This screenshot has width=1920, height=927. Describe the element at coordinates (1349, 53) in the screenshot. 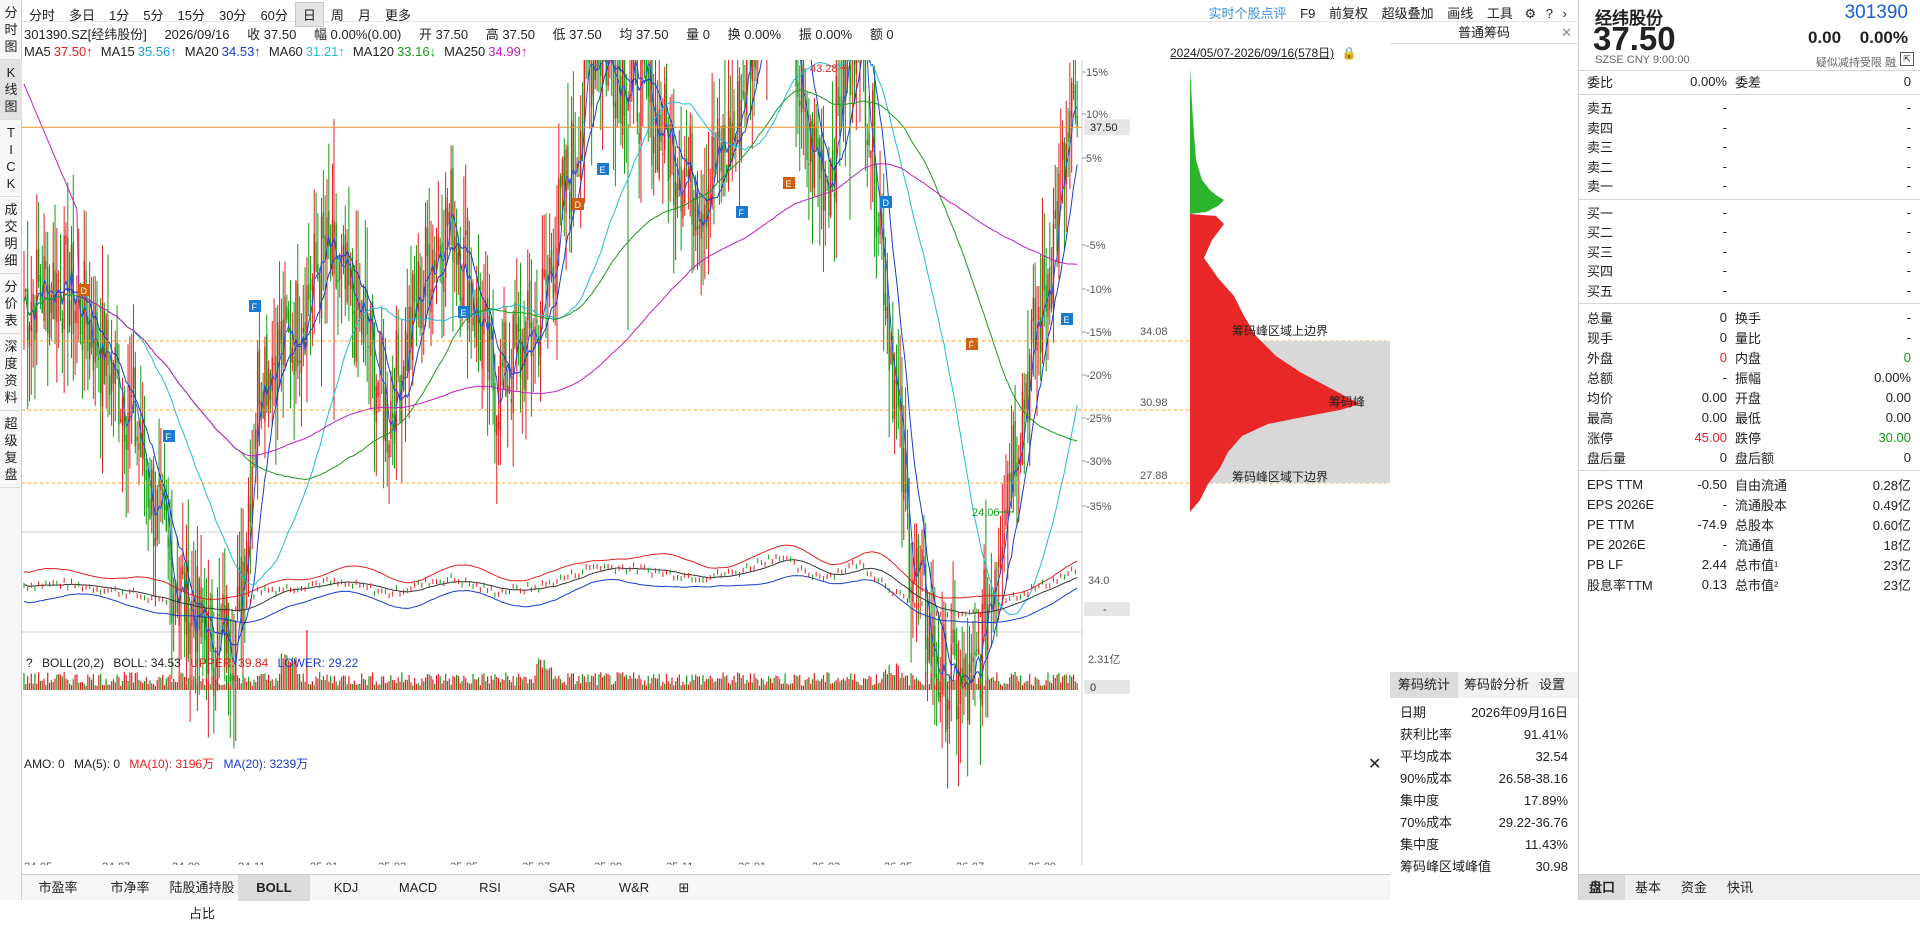

I see `lock-icon: 🔒` at that location.